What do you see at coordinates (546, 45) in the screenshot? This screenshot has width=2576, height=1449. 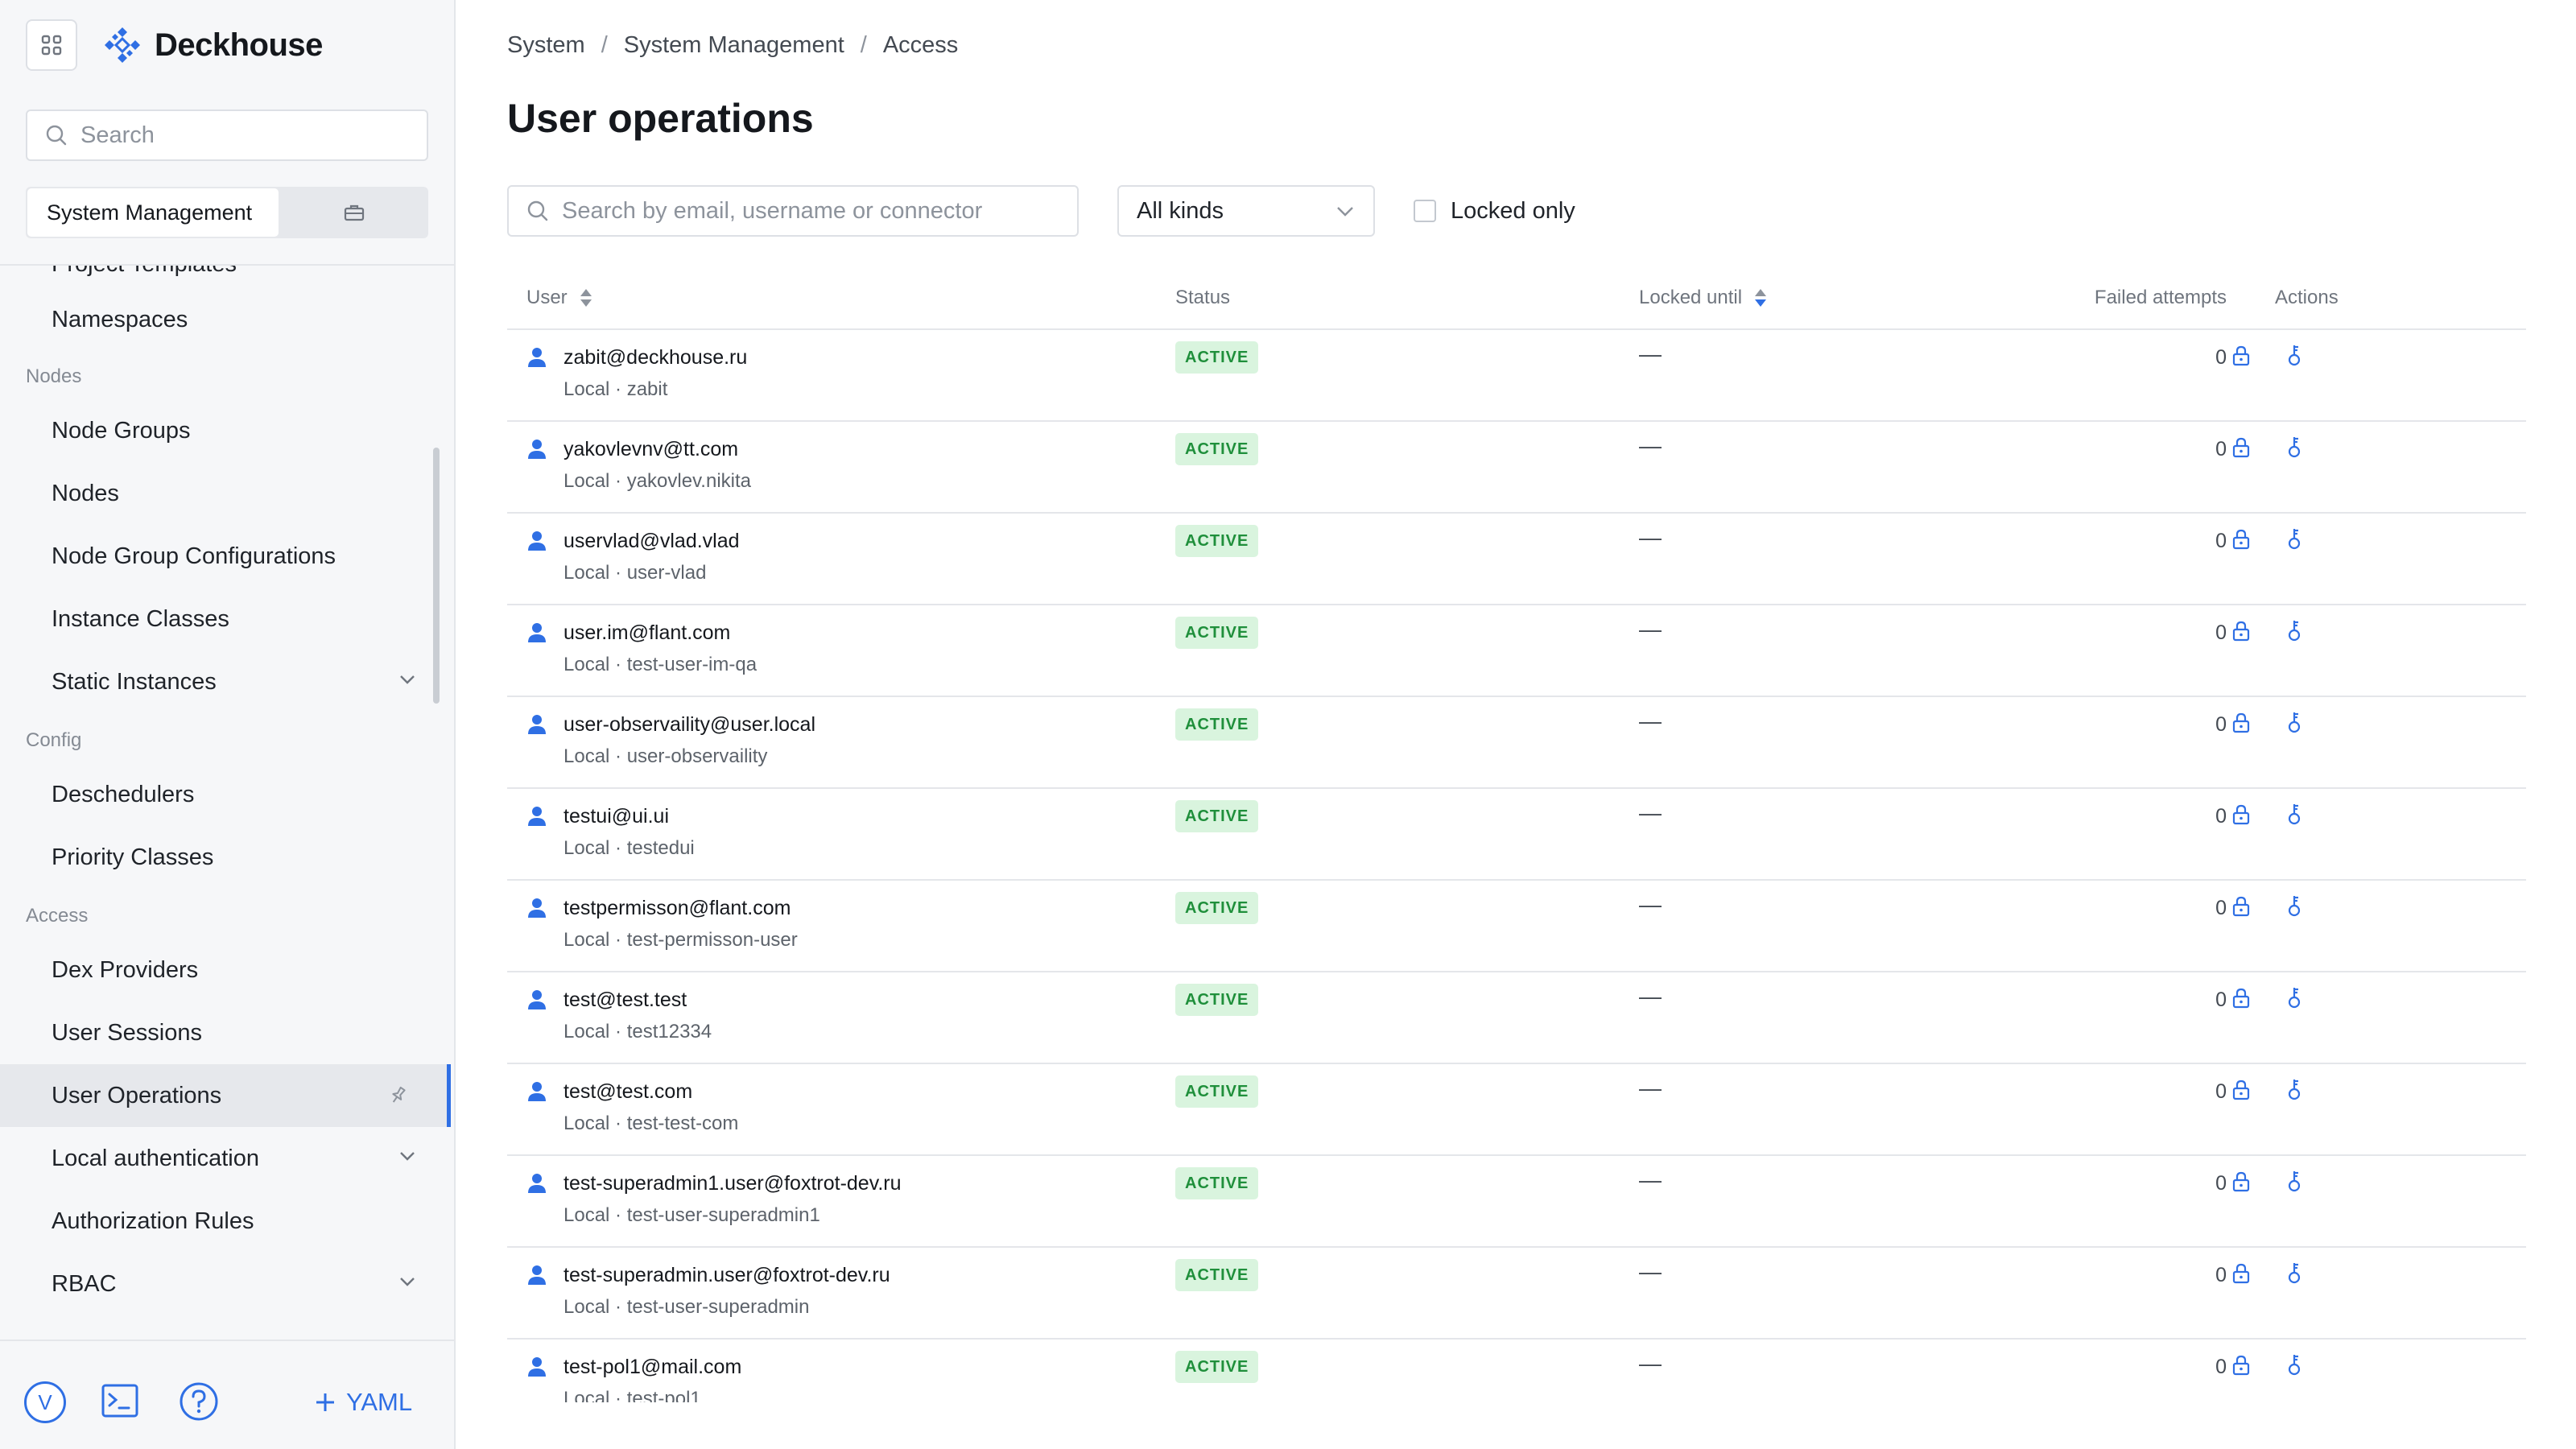 I see `breadcrumb-item-system: System` at bounding box center [546, 45].